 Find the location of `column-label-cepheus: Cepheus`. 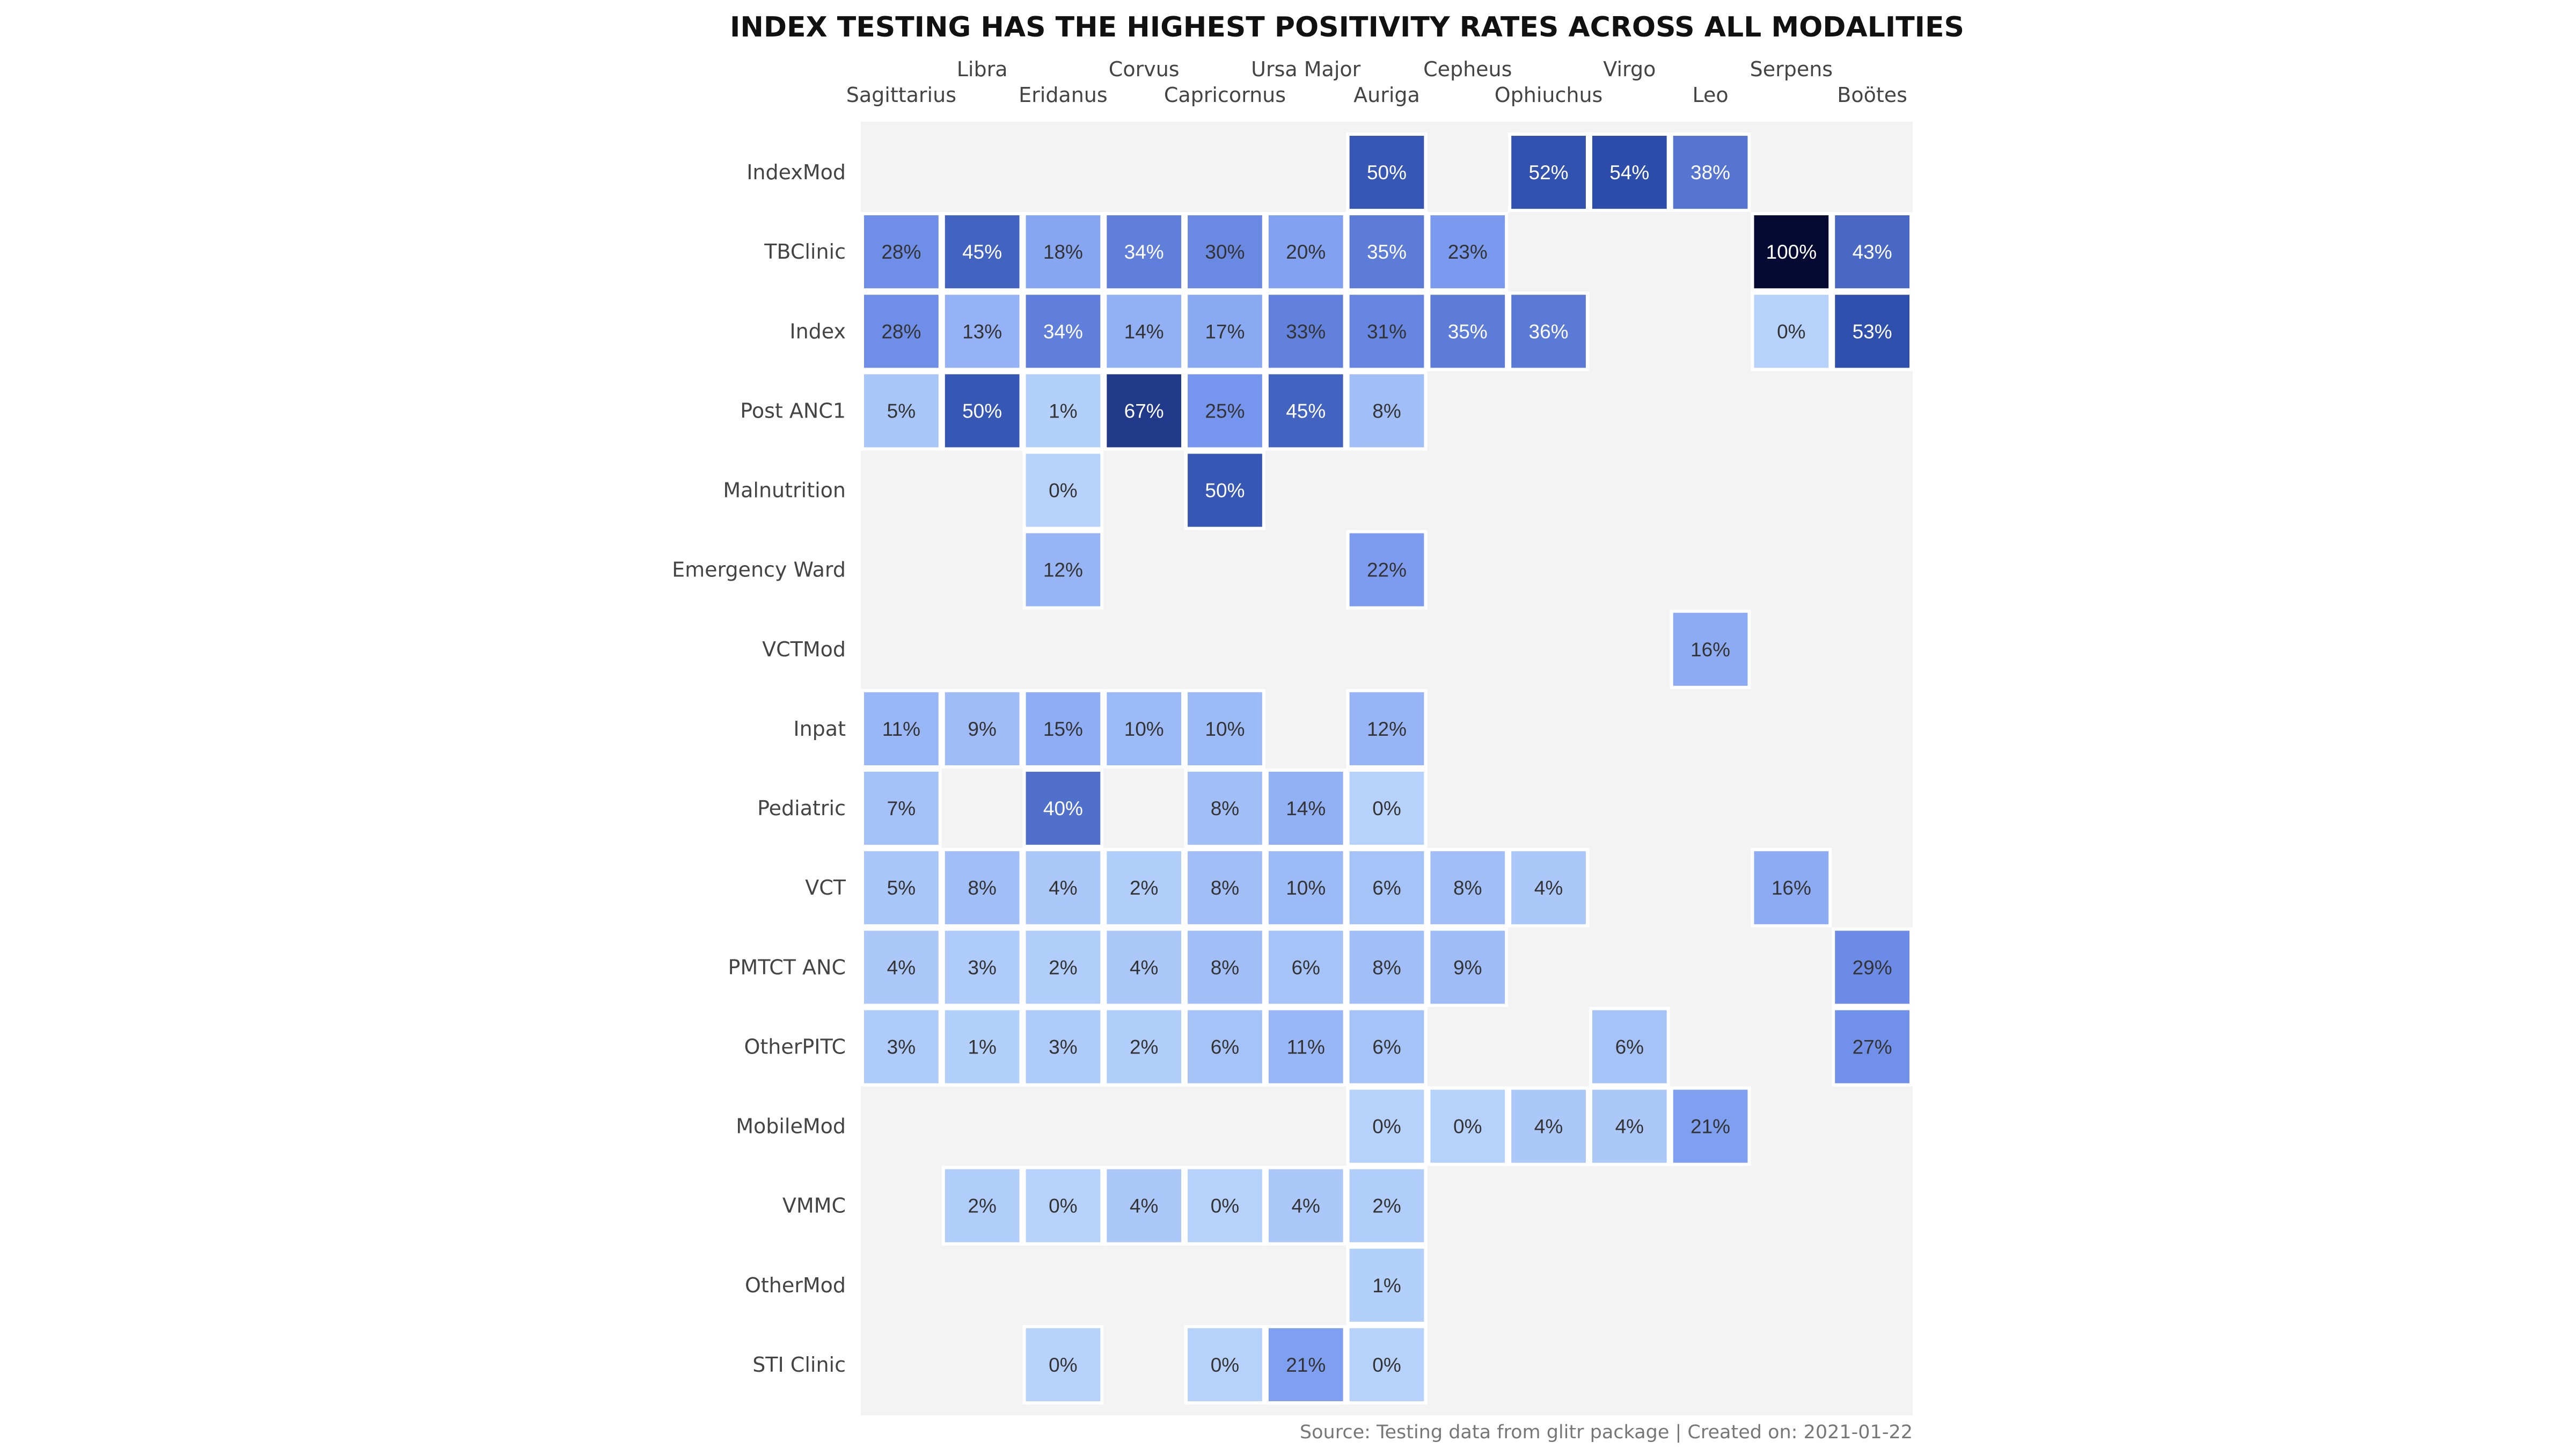

column-label-cepheus: Cepheus is located at coordinates (1467, 69).